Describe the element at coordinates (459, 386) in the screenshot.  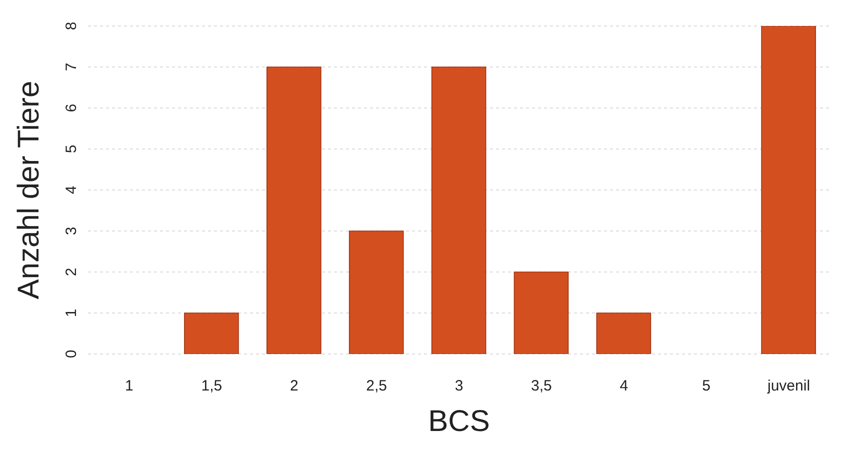
I see `x-tick-label: 3` at that location.